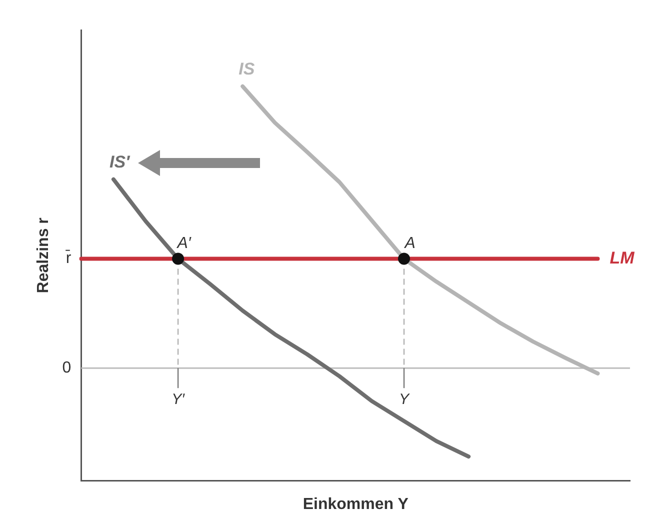 The width and height of the screenshot is (646, 518). Describe the element at coordinates (410, 243) in the screenshot. I see `annotation: A` at that location.